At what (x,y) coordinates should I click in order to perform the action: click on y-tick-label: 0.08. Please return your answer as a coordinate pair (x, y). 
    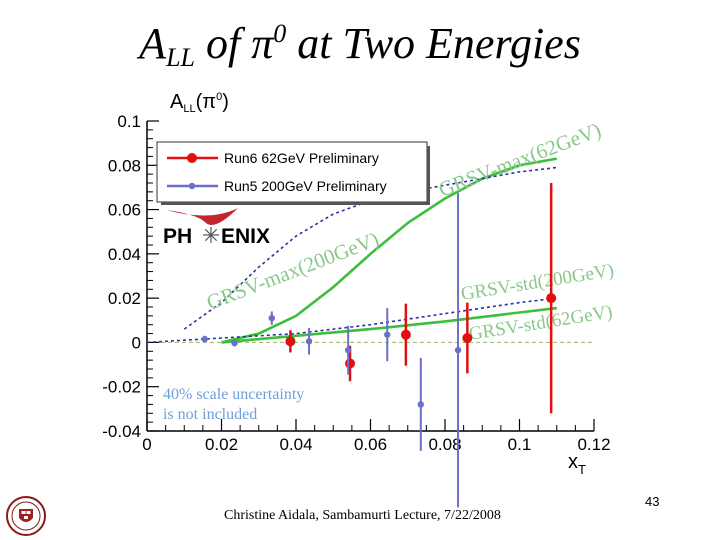
    Looking at the image, I should click on (124, 165).